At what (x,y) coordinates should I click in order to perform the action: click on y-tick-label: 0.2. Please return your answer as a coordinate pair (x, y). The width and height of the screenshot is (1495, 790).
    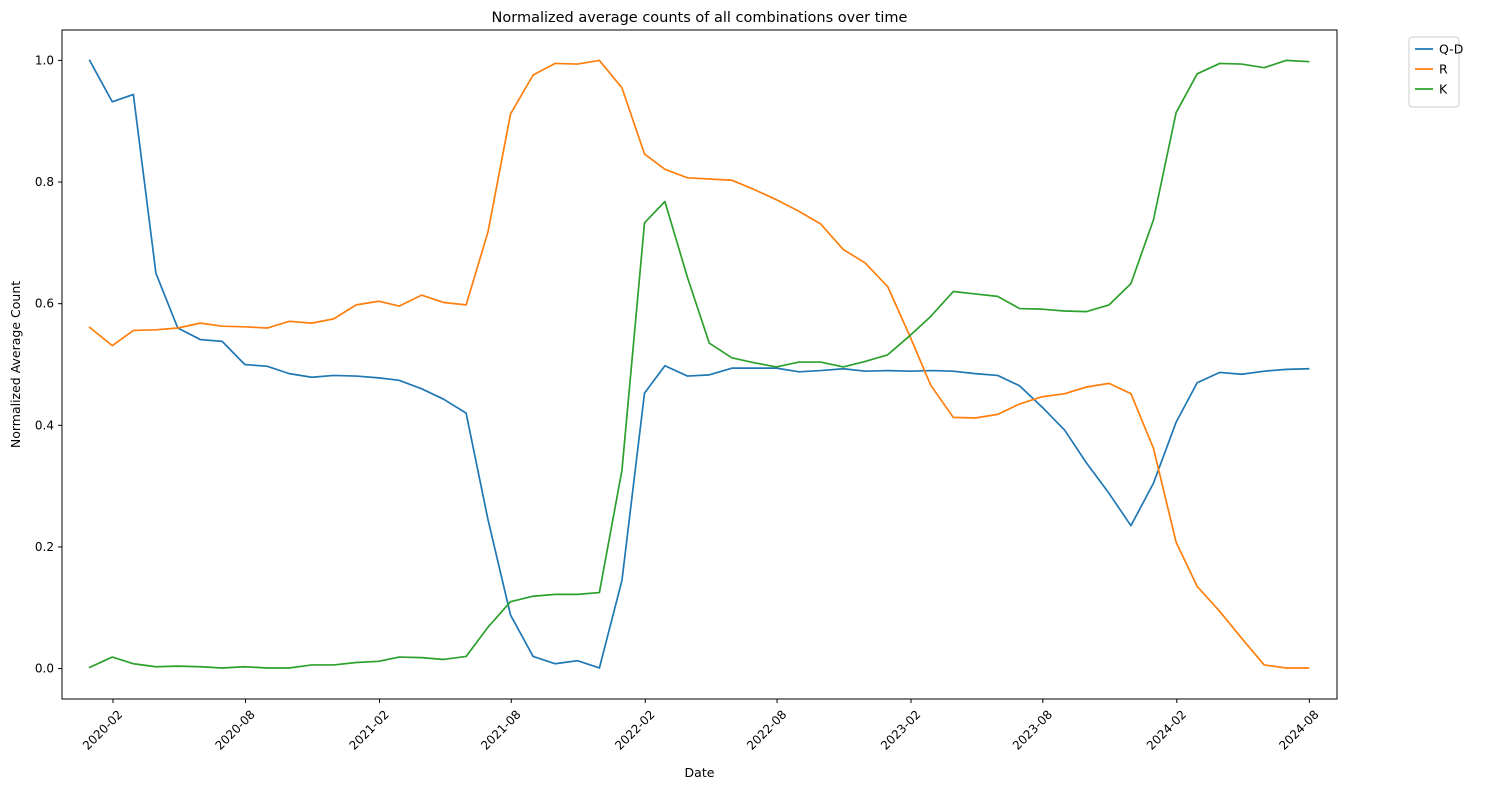
    Looking at the image, I should click on (44, 547).